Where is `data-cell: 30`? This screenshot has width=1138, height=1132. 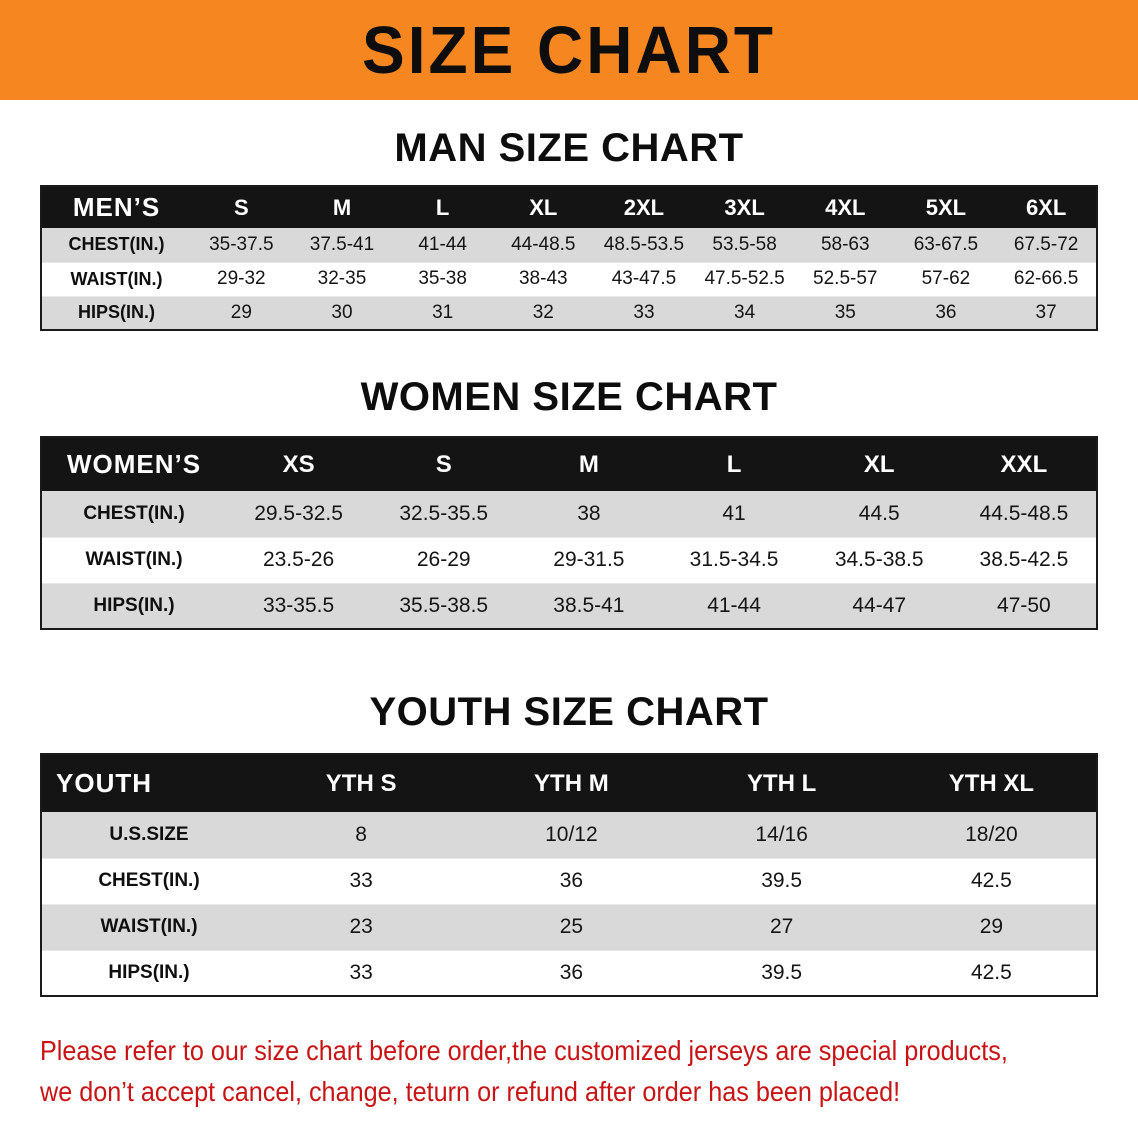
data-cell: 30 is located at coordinates (342, 312).